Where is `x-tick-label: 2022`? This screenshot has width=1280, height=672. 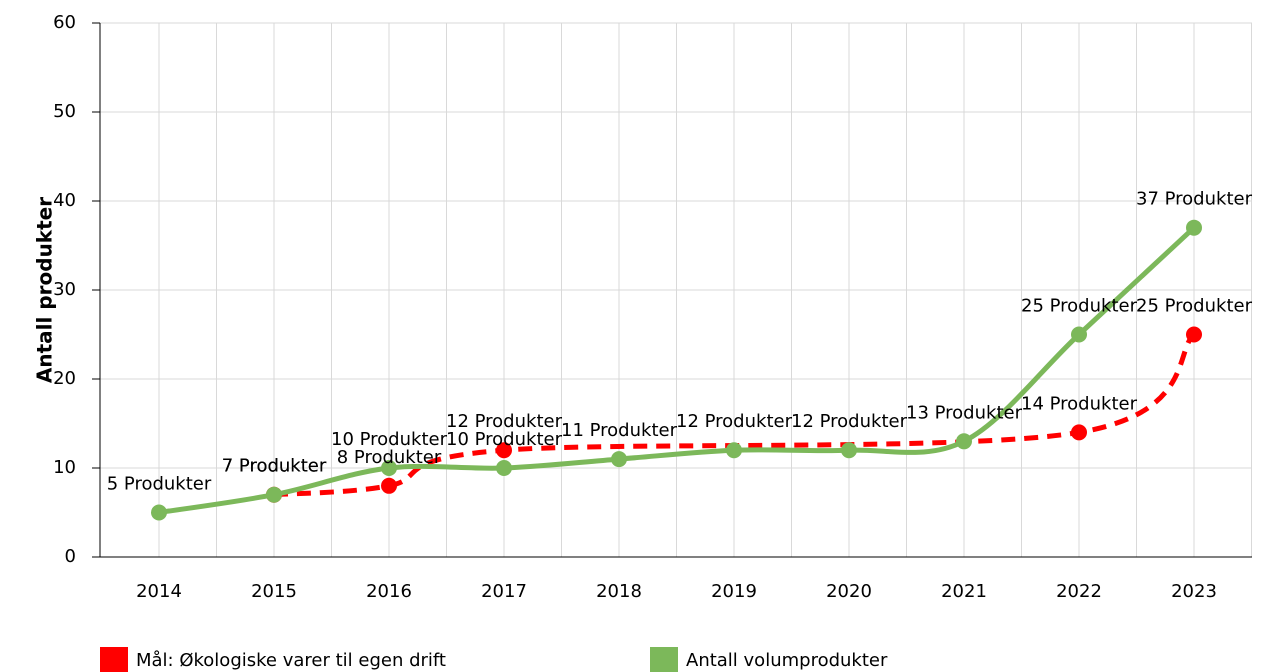 x-tick-label: 2022 is located at coordinates (1079, 591).